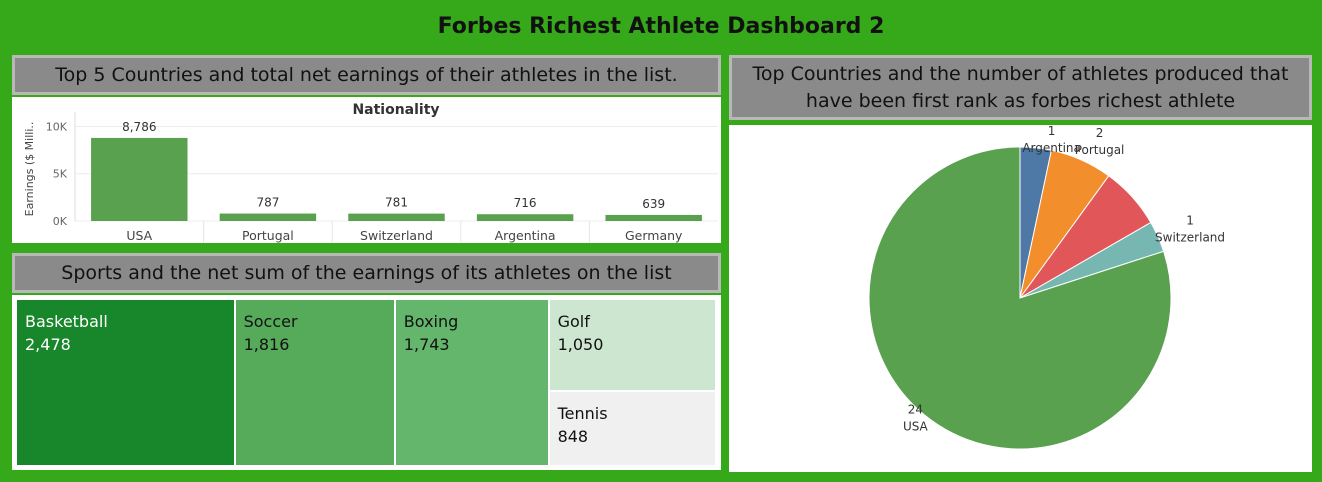 The image size is (1322, 482). I want to click on bar-value-label: 8,786, so click(139, 127).